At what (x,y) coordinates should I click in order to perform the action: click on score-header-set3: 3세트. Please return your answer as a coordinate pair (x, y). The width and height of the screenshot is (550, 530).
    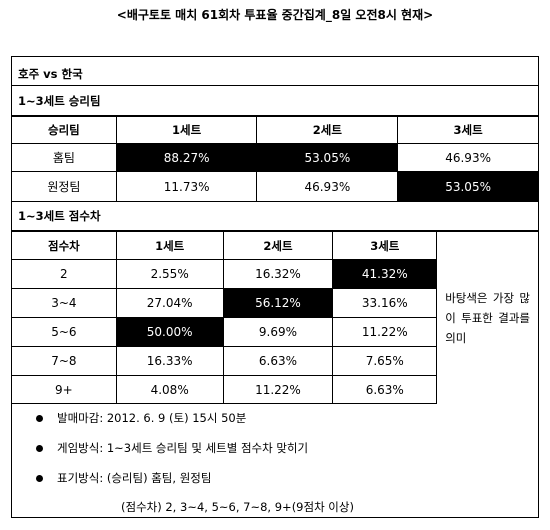
    Looking at the image, I should click on (385, 245).